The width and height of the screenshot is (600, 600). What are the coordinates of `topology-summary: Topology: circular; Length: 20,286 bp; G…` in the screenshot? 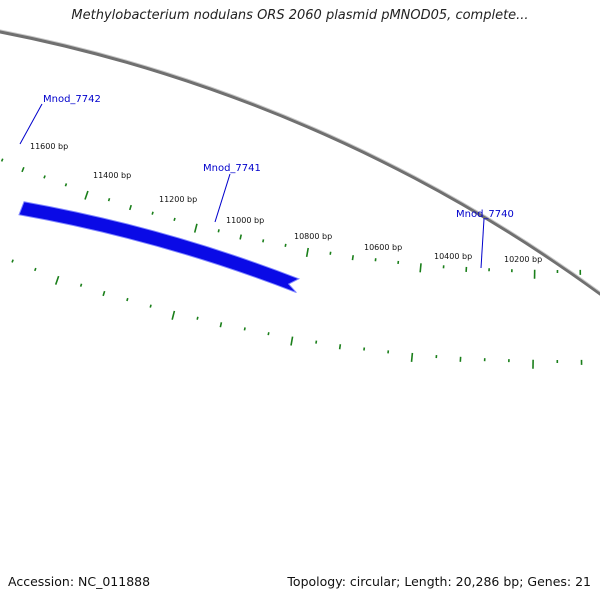 It's located at (439, 581).